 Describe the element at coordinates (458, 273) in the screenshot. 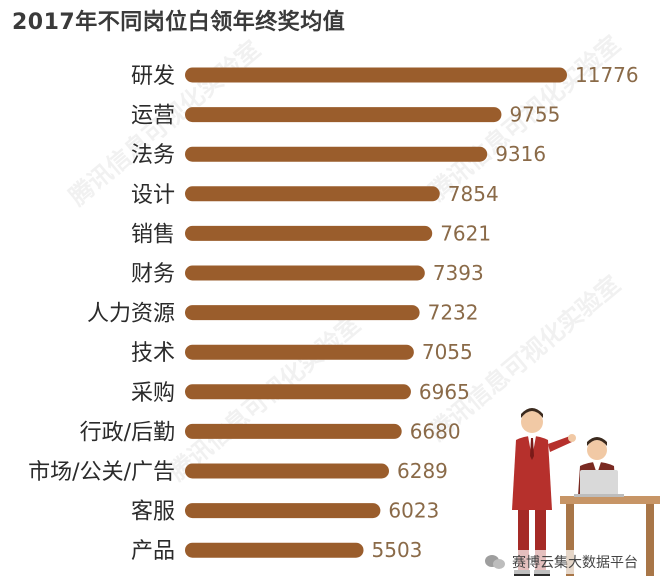

I see `value-label: 7393` at that location.